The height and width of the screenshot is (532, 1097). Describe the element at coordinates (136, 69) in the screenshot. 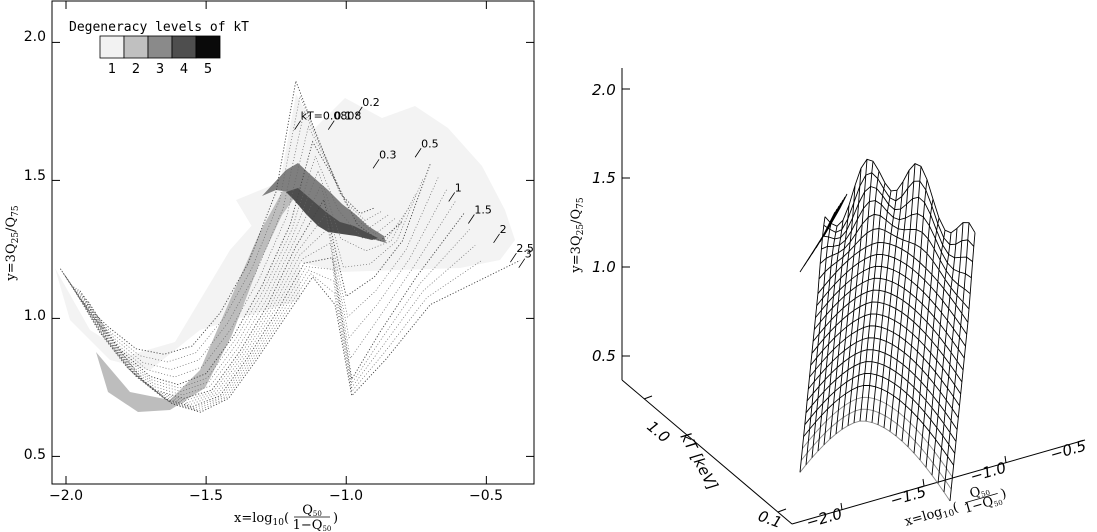

I see `legend-label-2: 2` at that location.